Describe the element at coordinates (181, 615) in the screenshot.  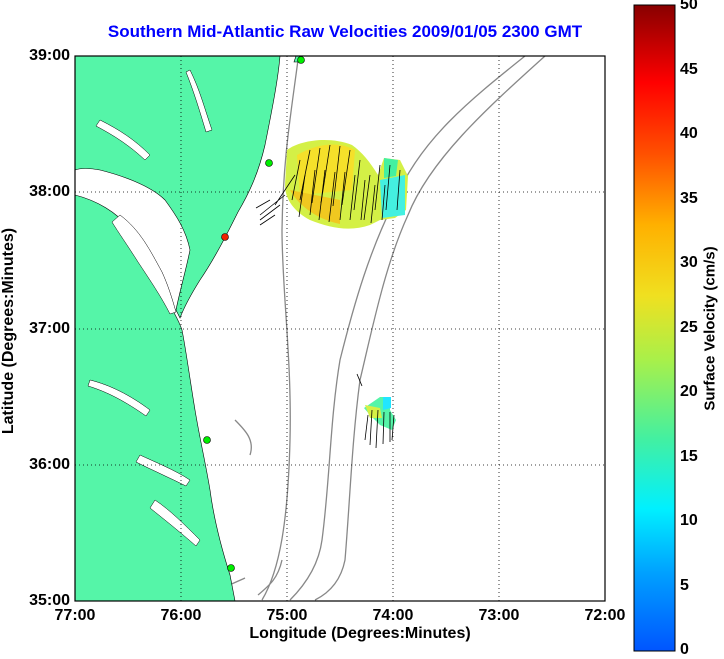
I see `x-tick-76: 76:00` at that location.